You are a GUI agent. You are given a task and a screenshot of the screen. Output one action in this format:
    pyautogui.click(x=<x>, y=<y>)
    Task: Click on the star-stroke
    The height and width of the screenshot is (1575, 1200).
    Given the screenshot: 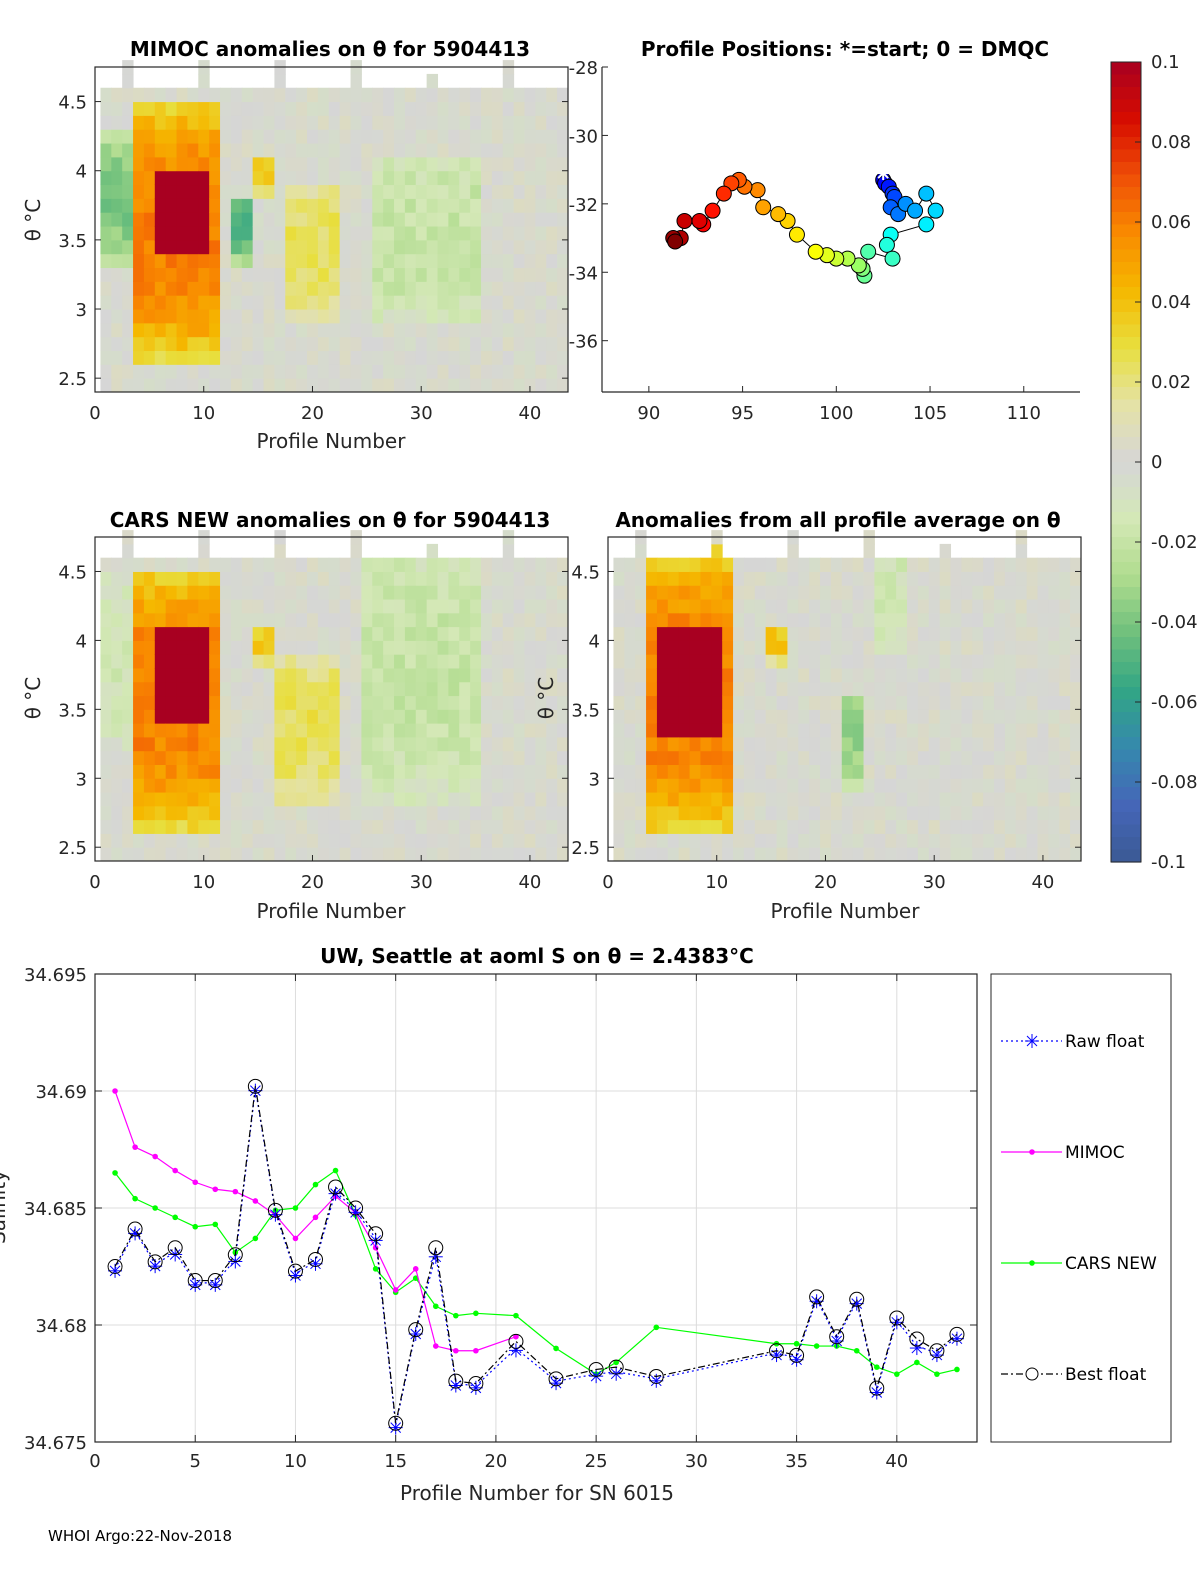 What is the action you would take?
    pyautogui.click(x=215, y=1285)
    